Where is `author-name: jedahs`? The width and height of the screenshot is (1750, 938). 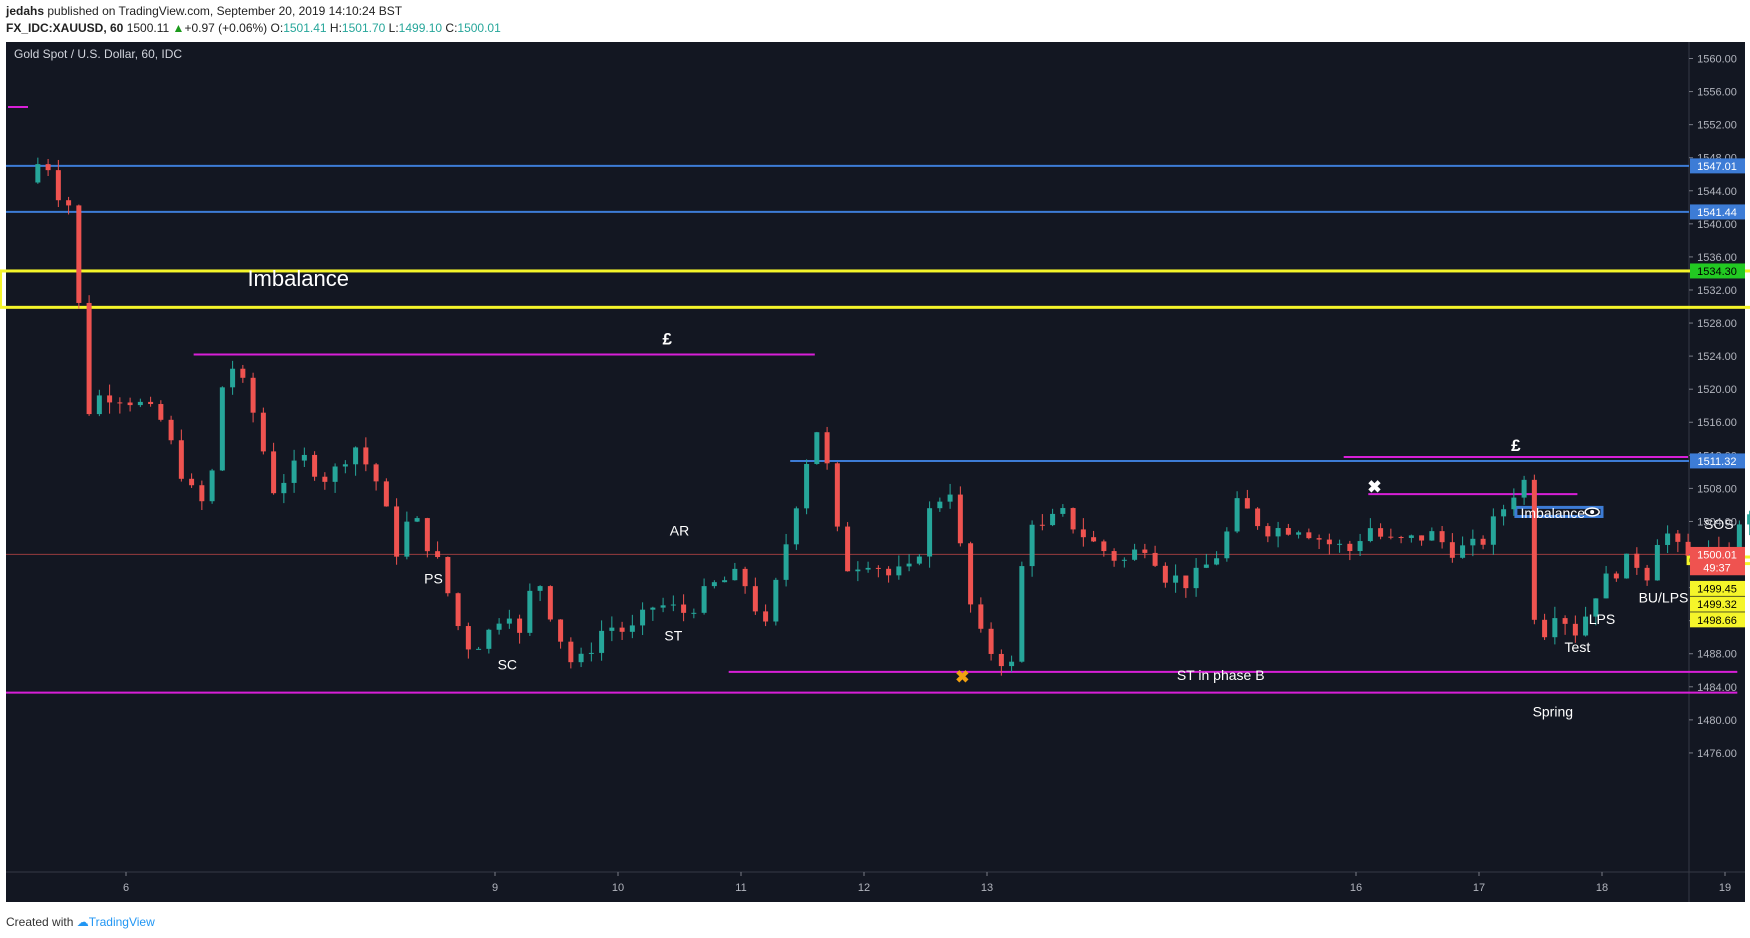
author-name: jedahs is located at coordinates (25, 11).